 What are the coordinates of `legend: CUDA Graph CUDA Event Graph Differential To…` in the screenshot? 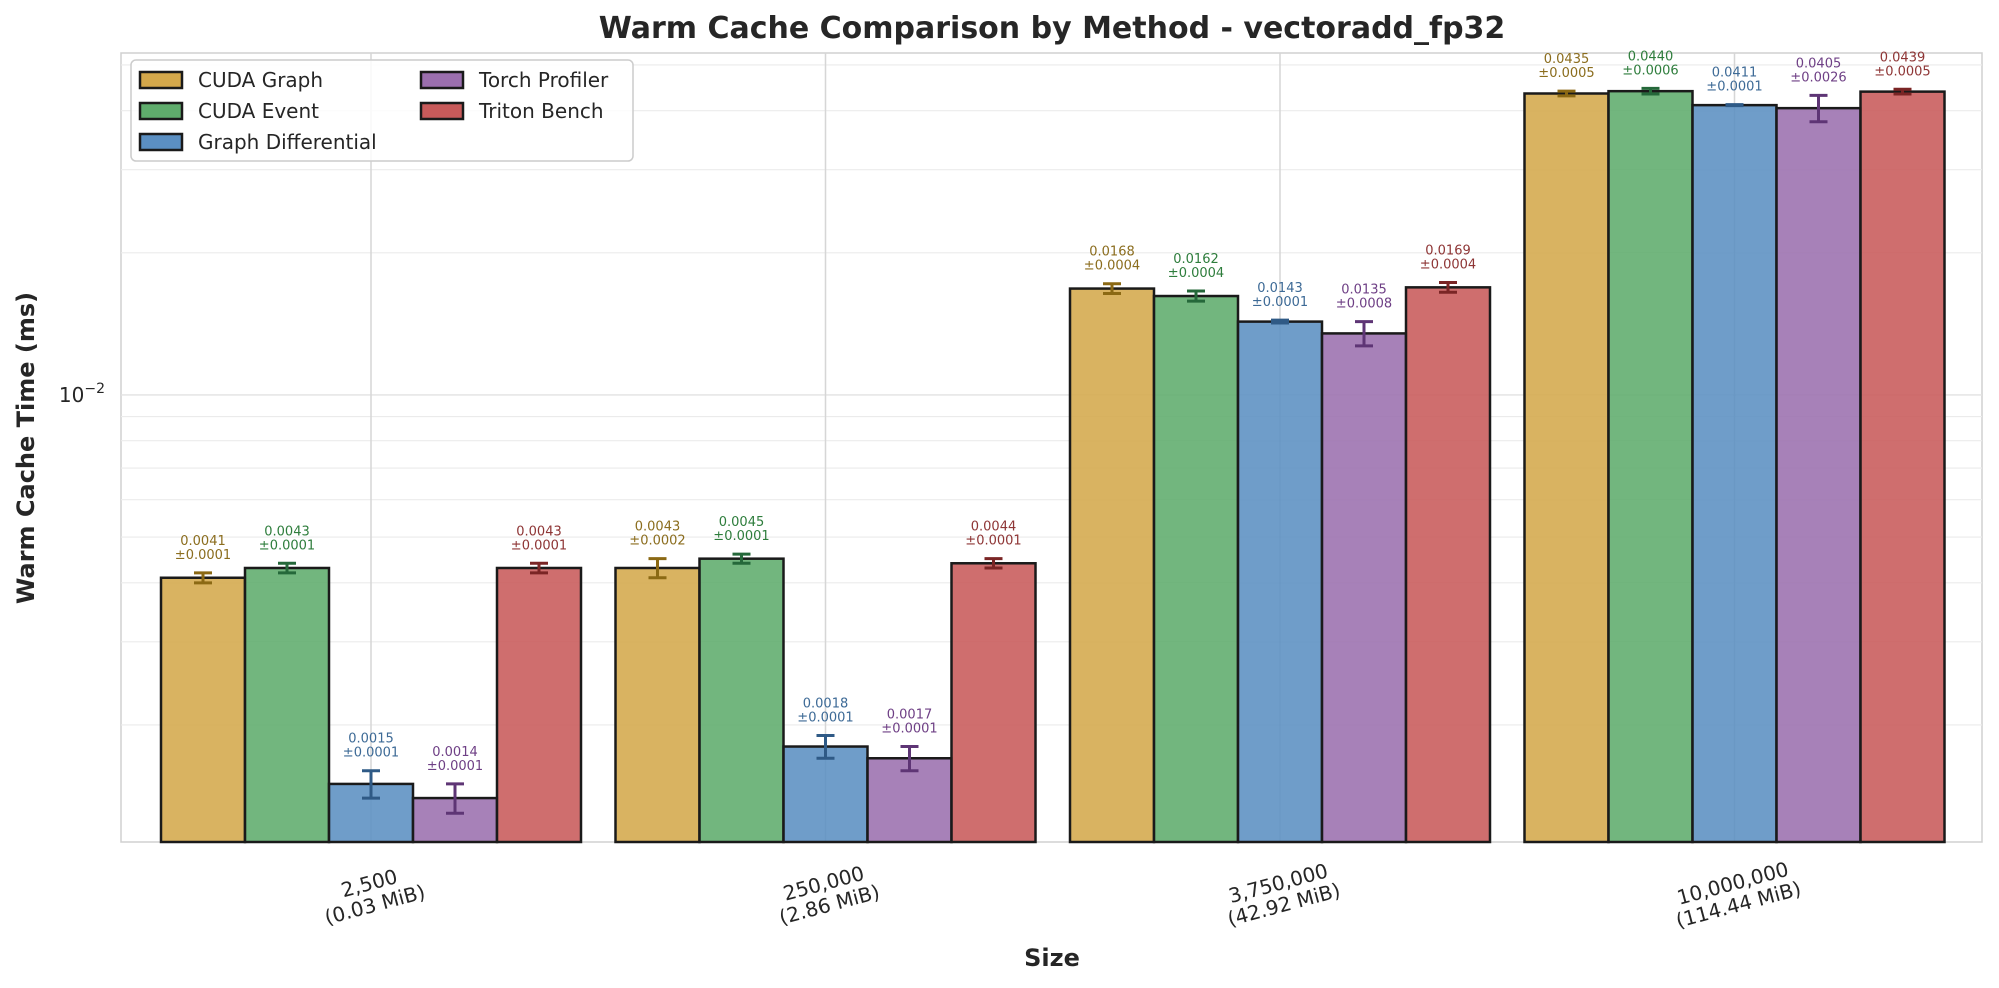 It's located at (382, 110).